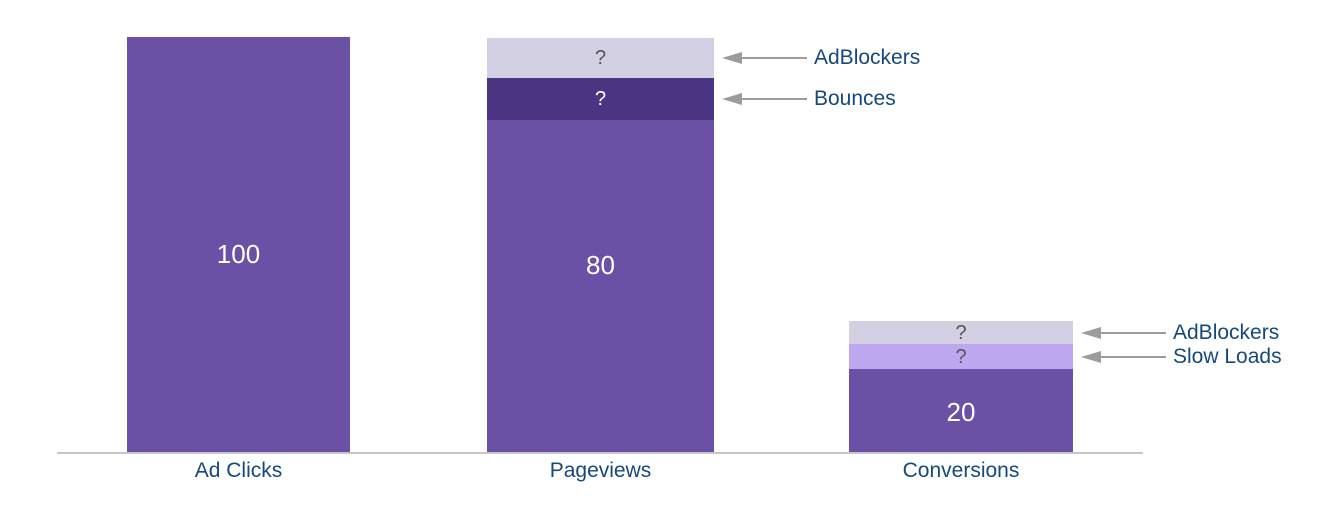 This screenshot has height=526, width=1326. Describe the element at coordinates (600, 265) in the screenshot. I see `segment-value-label: 80` at that location.